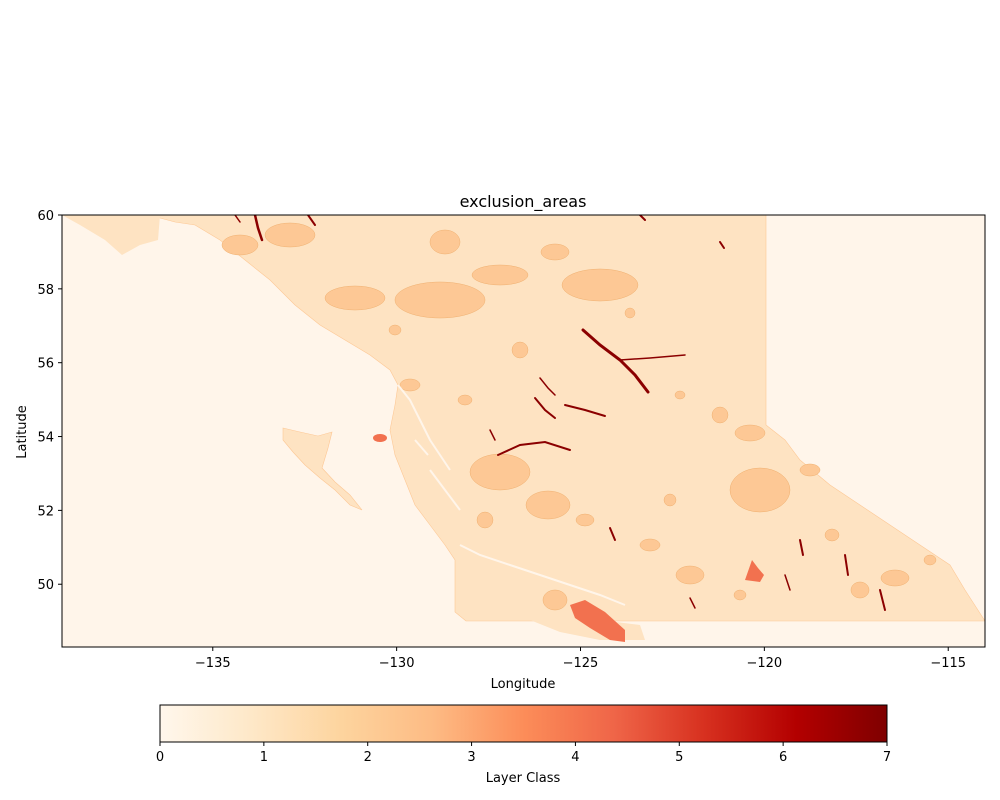 The width and height of the screenshot is (1000, 800). I want to click on colorbar-label: Layer Class, so click(523, 778).